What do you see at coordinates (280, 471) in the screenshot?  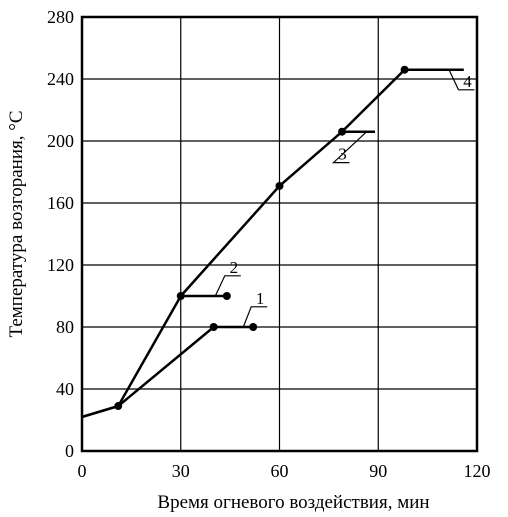 I see `x-tick-label-60: 60` at bounding box center [280, 471].